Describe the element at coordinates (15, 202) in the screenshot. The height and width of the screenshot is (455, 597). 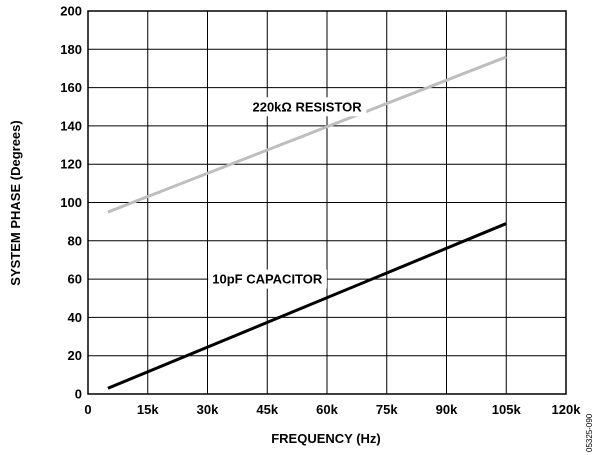
I see `y-axis-title: SYSTEM PHASE (Degrees)` at that location.